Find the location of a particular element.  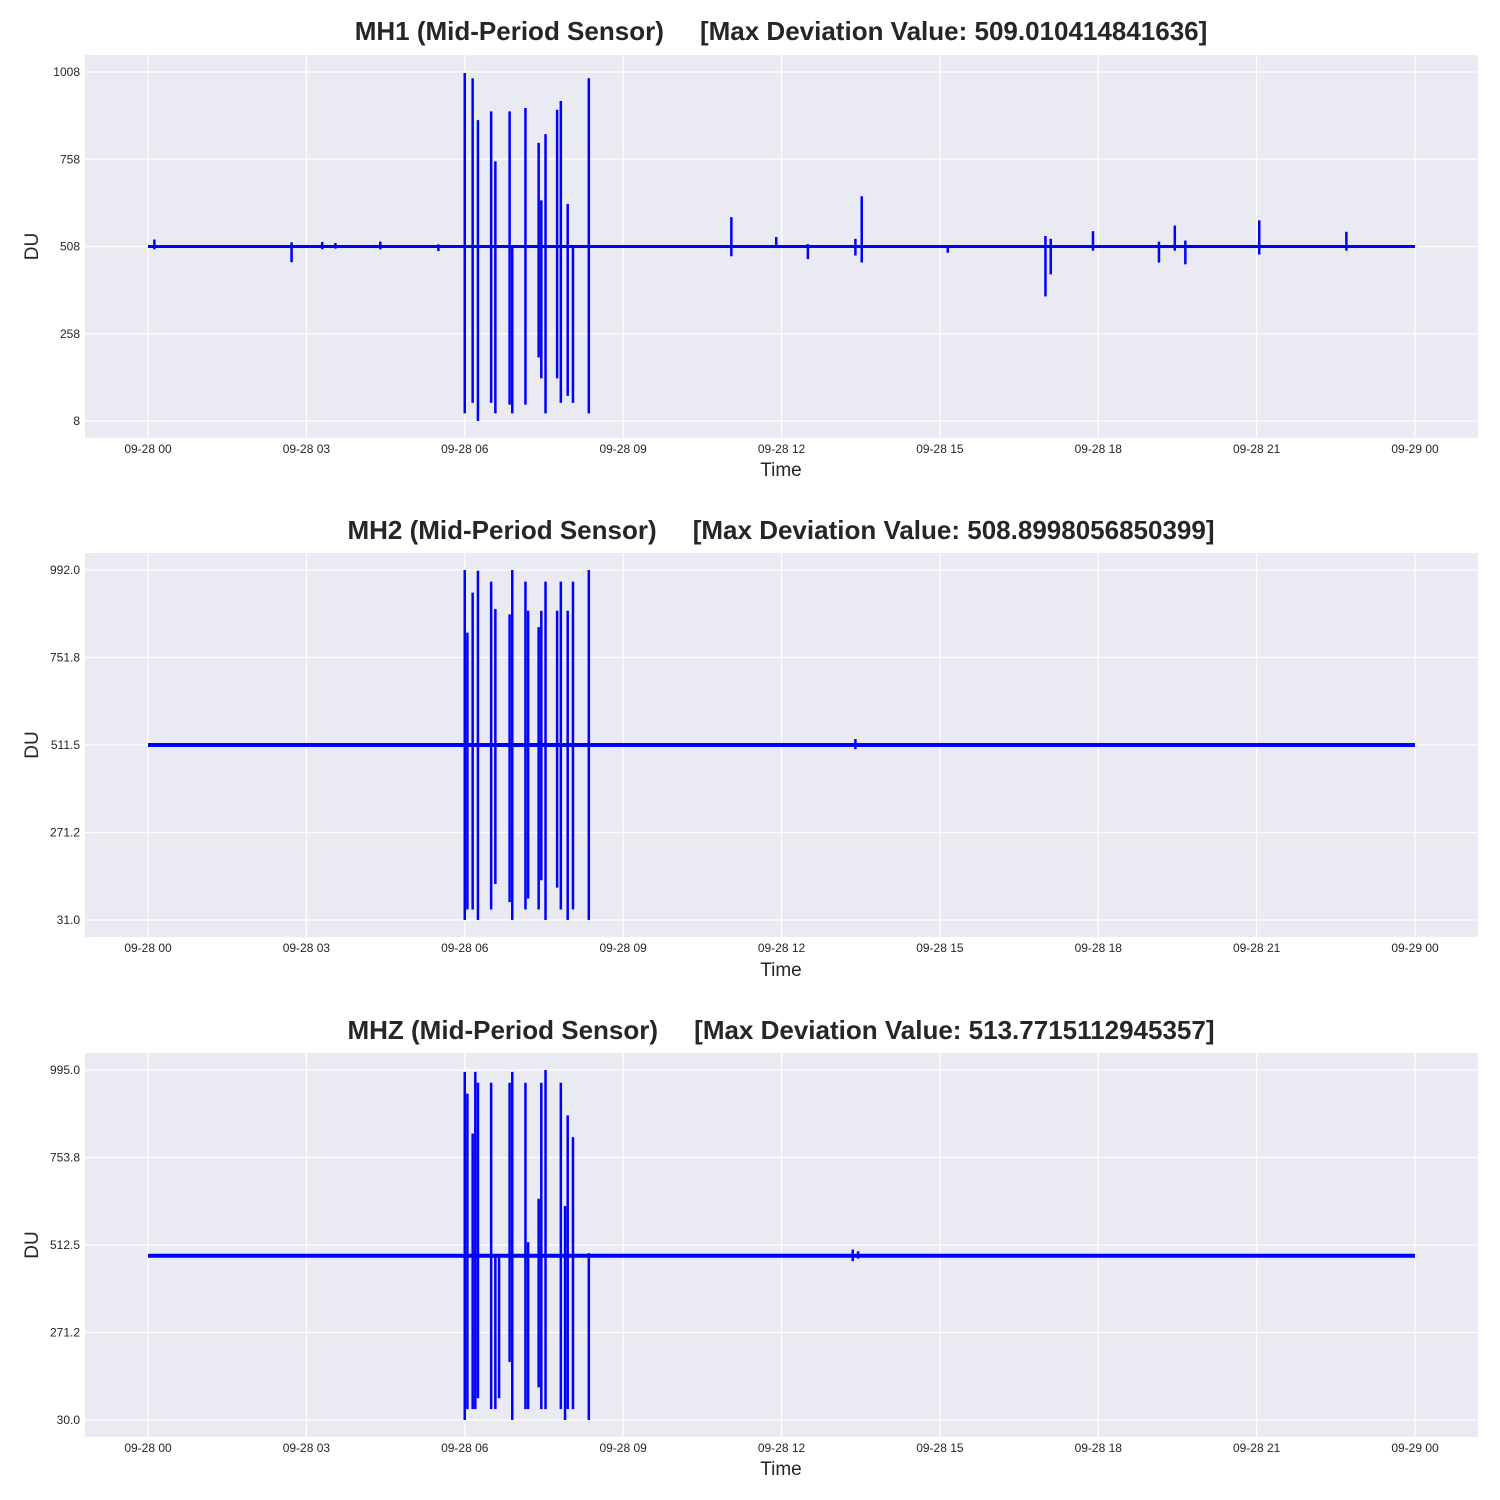

mh2-y-tick-label: 31.0 is located at coordinates (69, 920).